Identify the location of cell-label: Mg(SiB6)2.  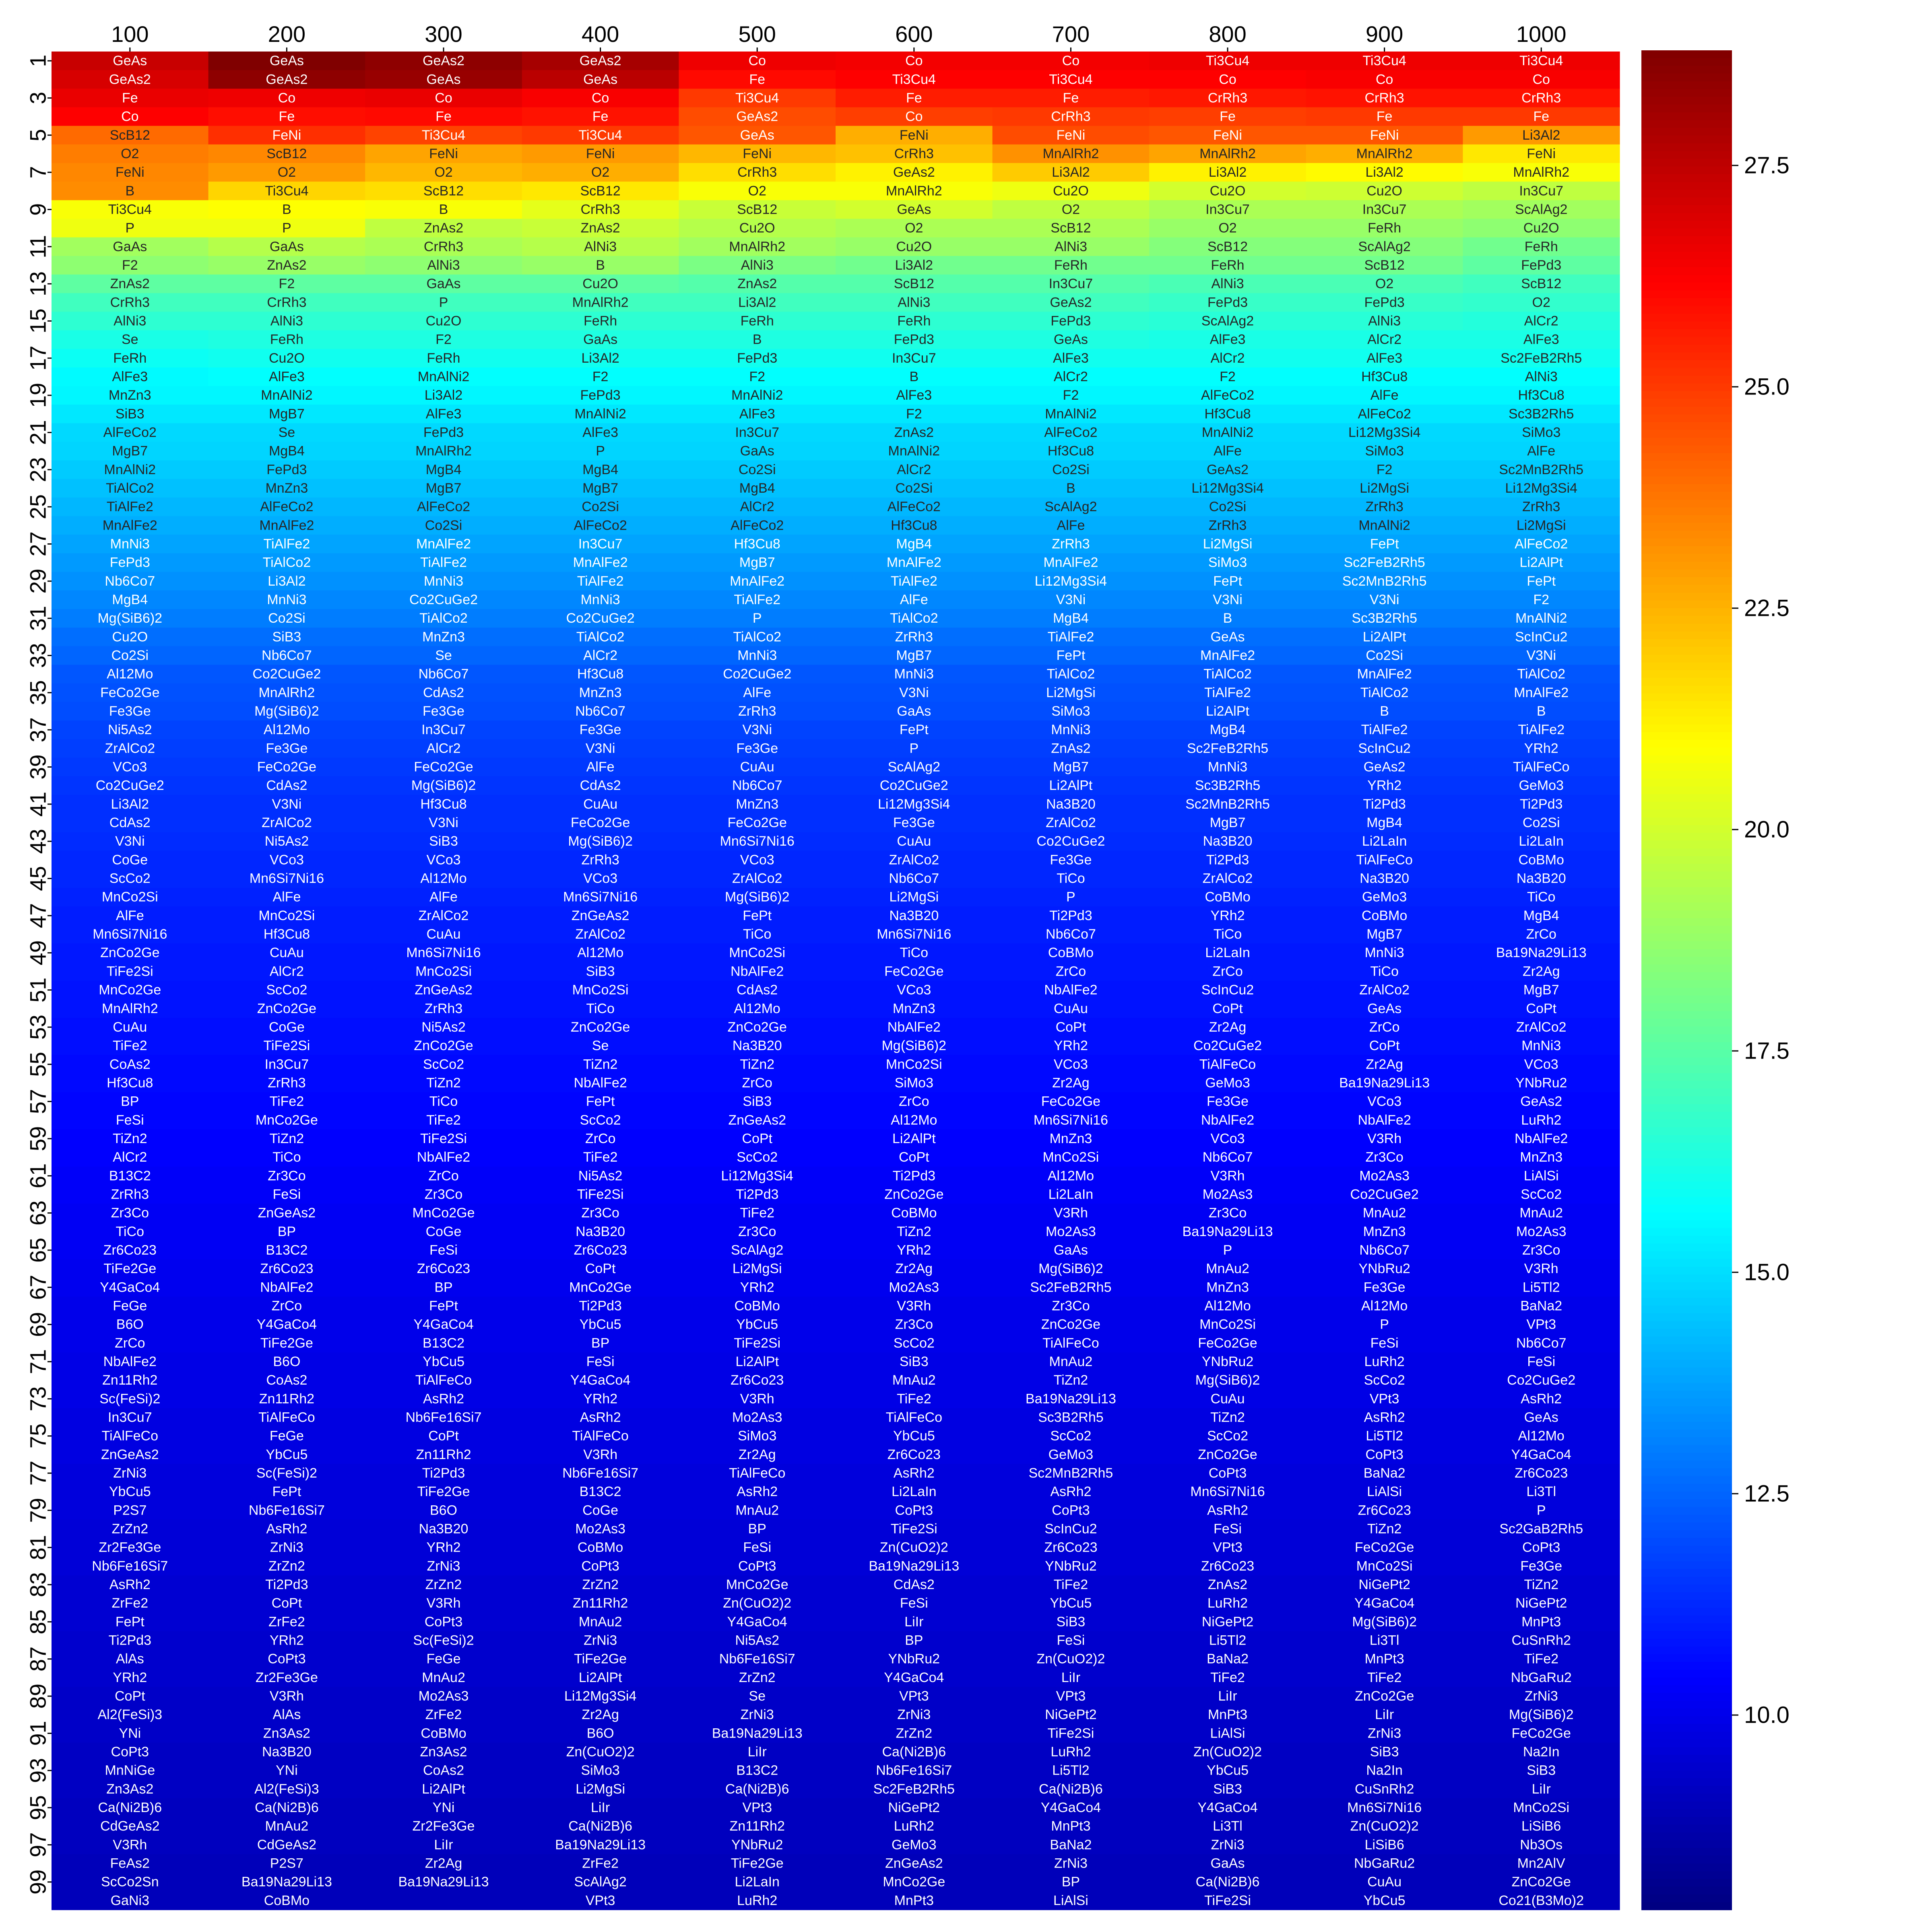
(1227, 1380).